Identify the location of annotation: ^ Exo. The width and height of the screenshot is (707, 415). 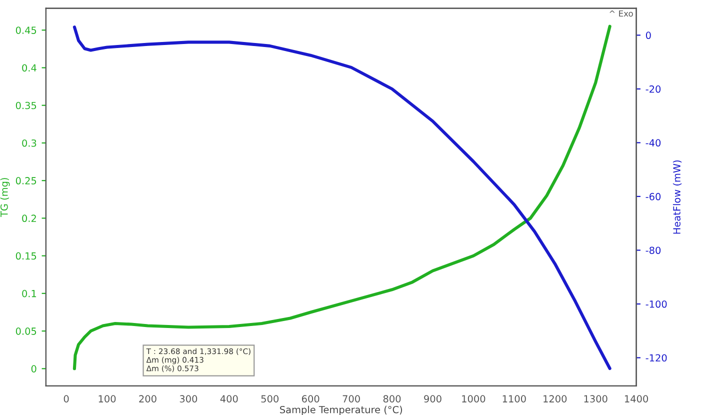
(621, 13).